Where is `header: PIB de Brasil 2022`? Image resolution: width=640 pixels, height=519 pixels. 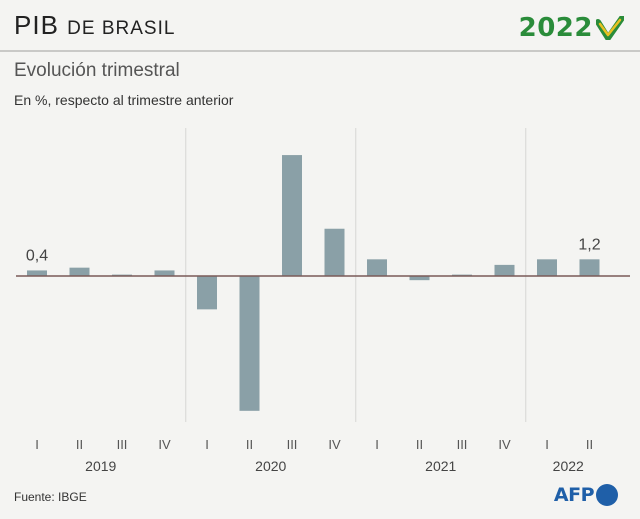
header: PIB de Brasil 2022 is located at coordinates (320, 26).